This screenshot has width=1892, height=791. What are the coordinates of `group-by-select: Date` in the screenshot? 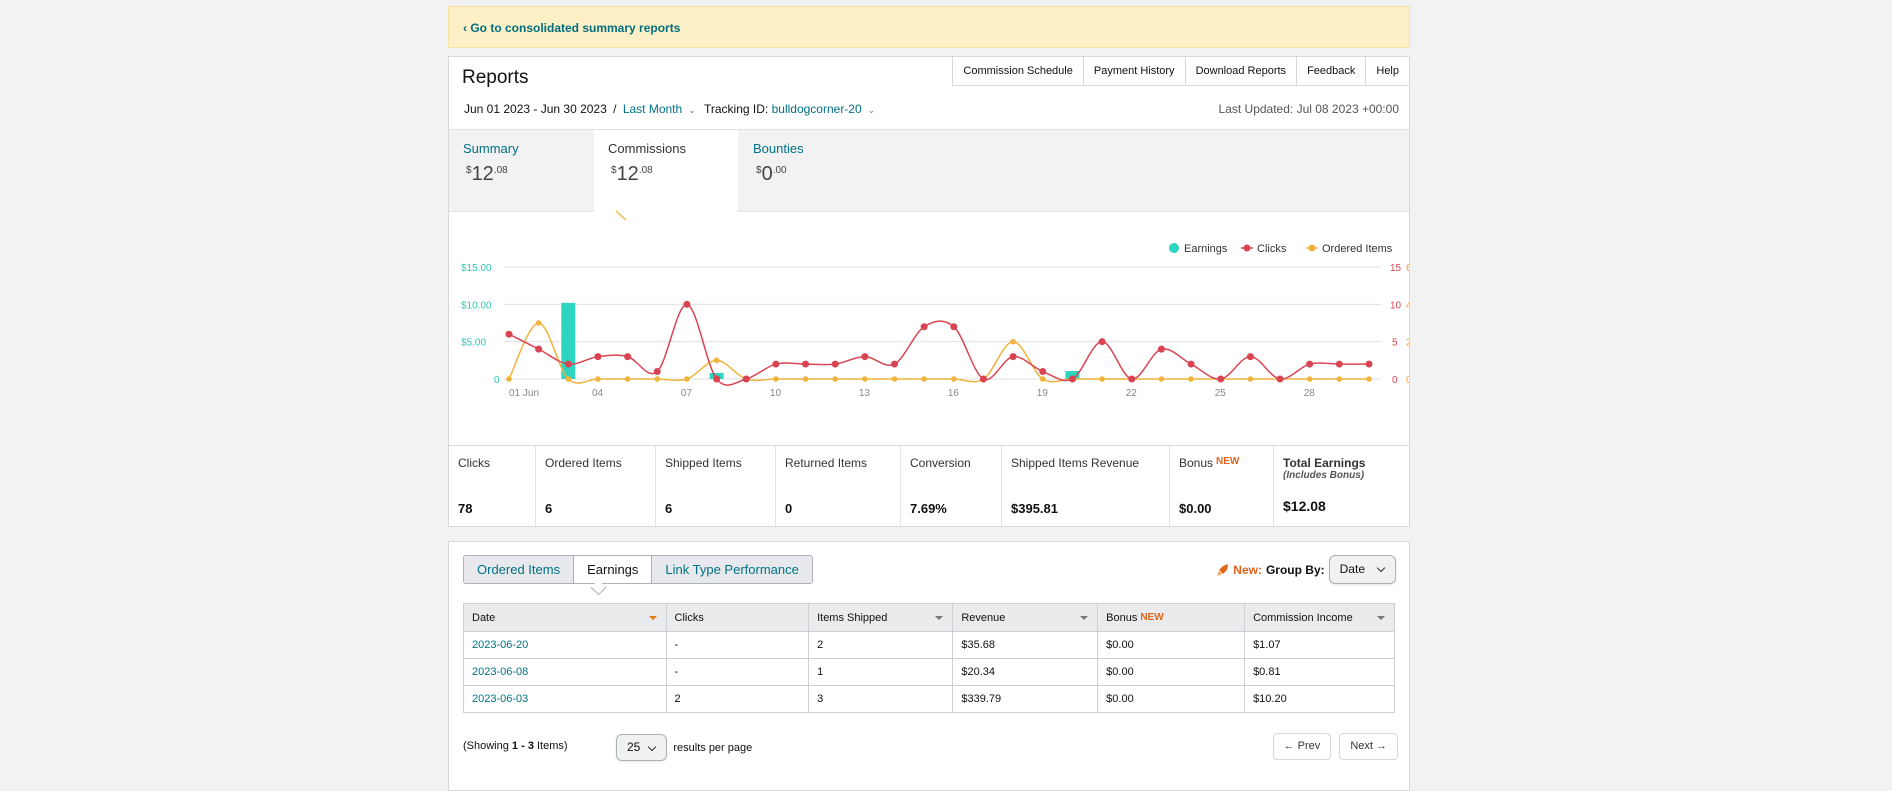 It's located at (1362, 569).